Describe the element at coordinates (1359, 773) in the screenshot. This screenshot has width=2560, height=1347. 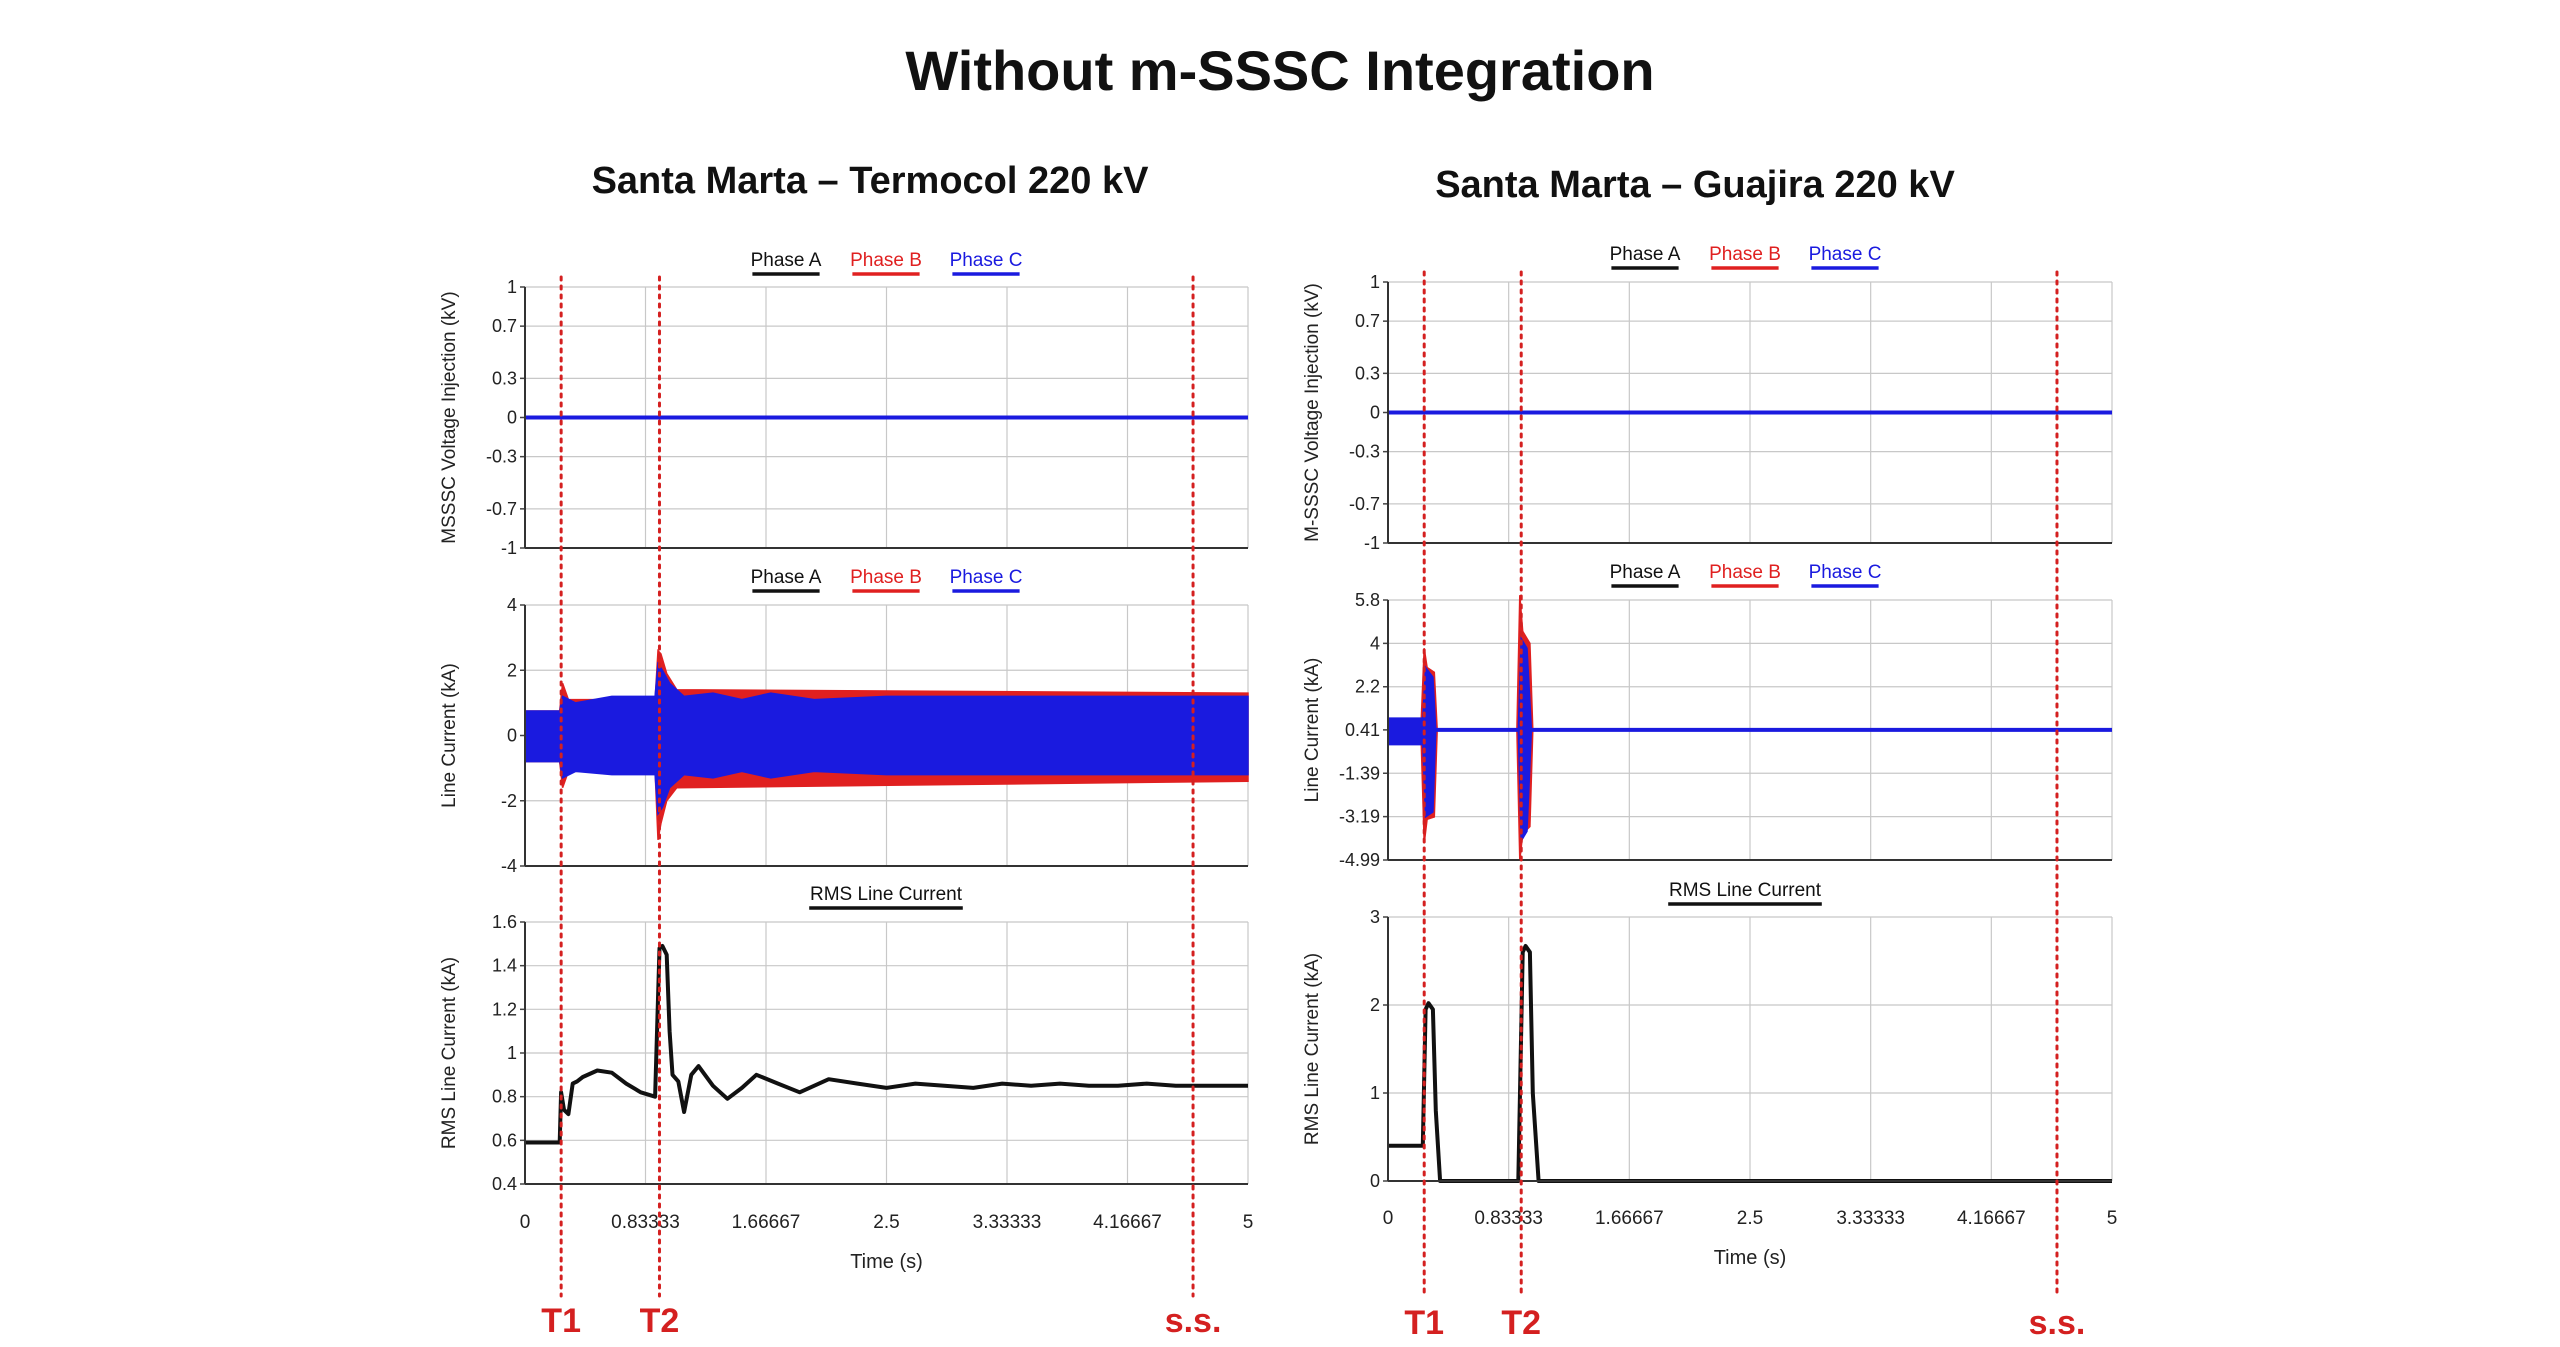
I see `y-tick-label: -1.39` at that location.